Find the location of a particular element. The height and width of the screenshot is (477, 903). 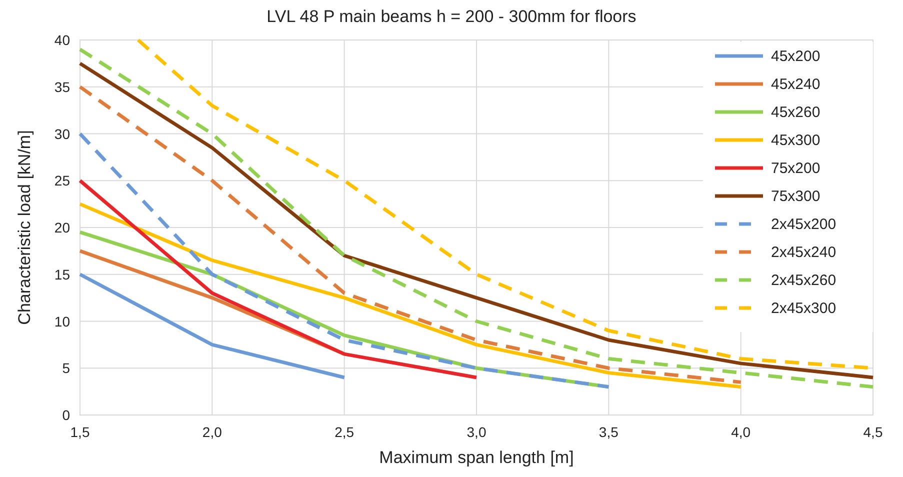

x-axis-title: Maximum span length [m] is located at coordinates (476, 457).